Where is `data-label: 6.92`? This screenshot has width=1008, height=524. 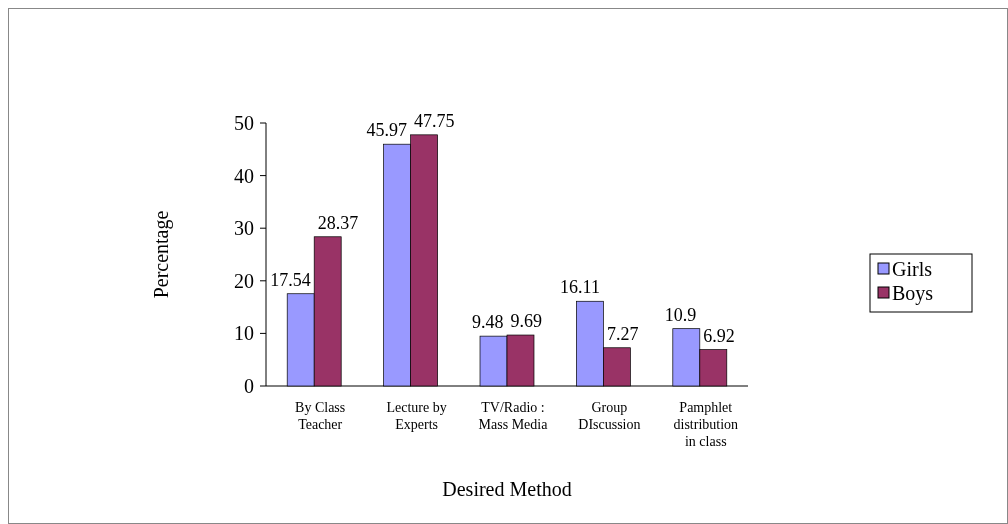 data-label: 6.92 is located at coordinates (719, 335).